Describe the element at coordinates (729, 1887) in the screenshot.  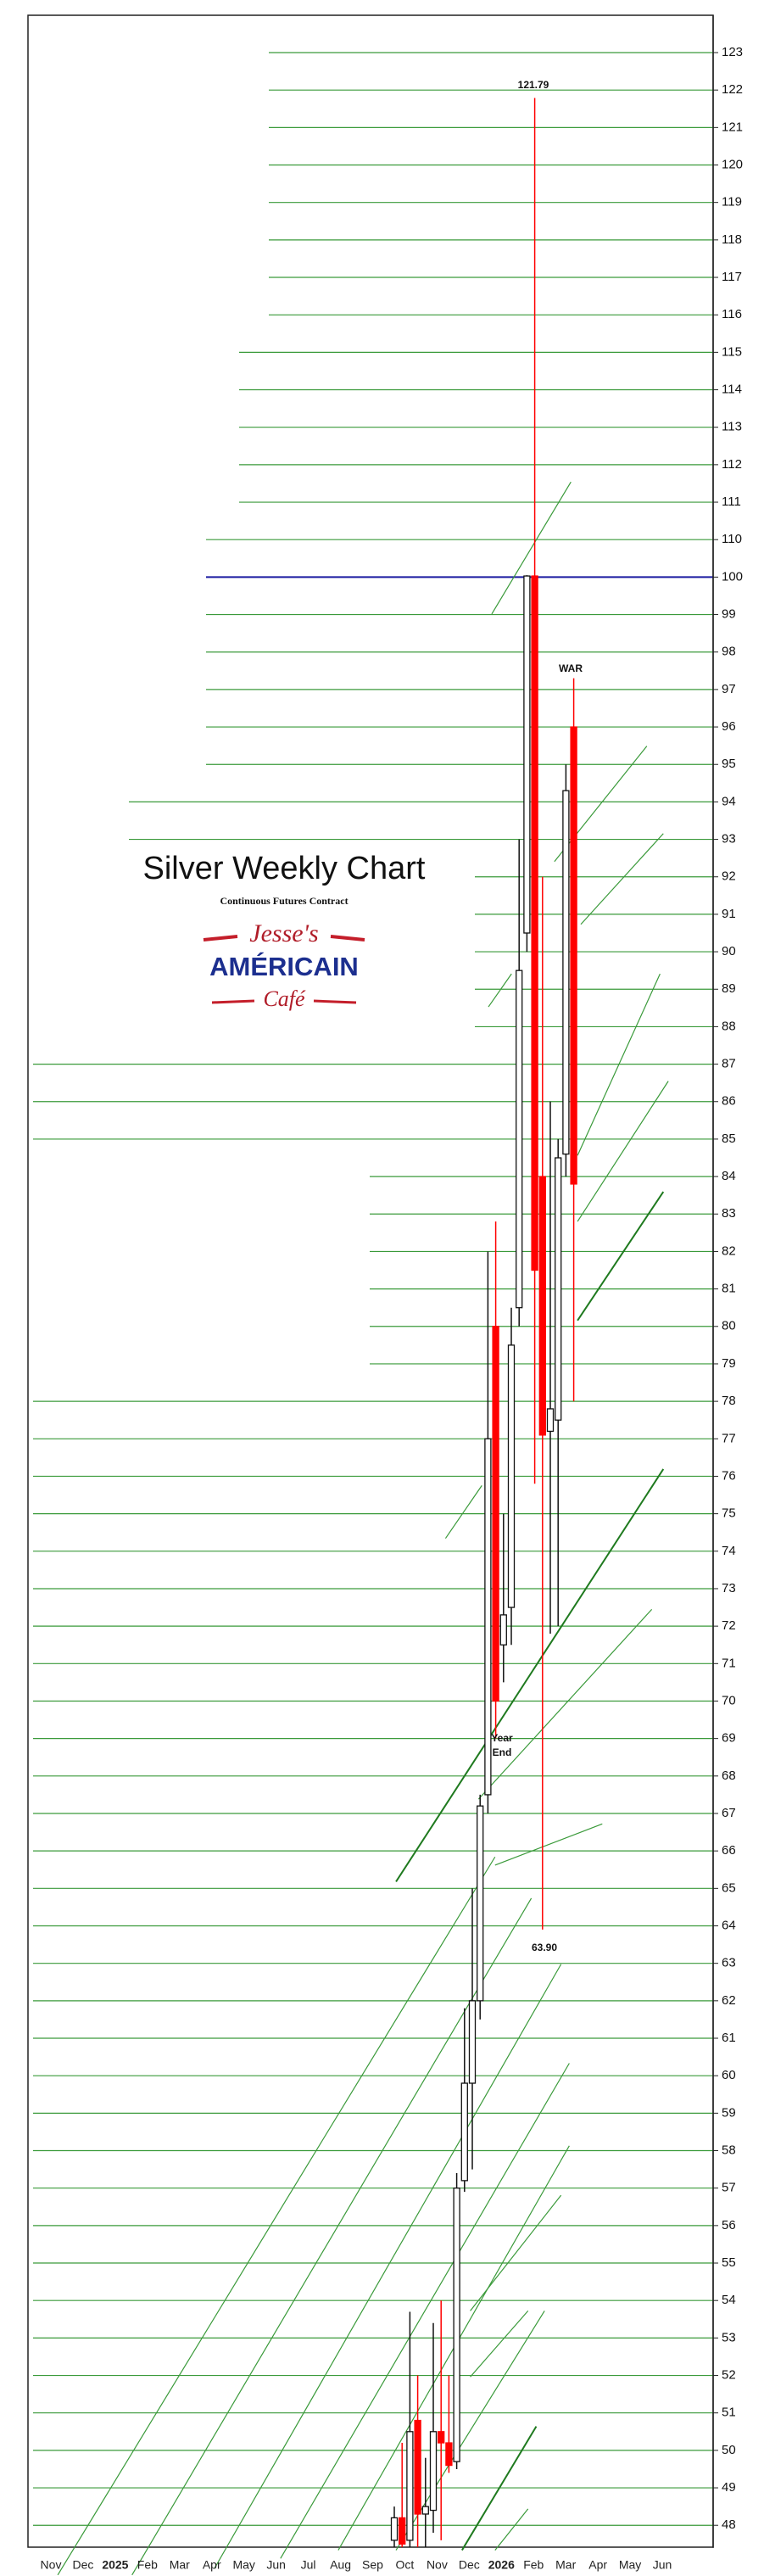
I see `y-tick-label: 65` at that location.